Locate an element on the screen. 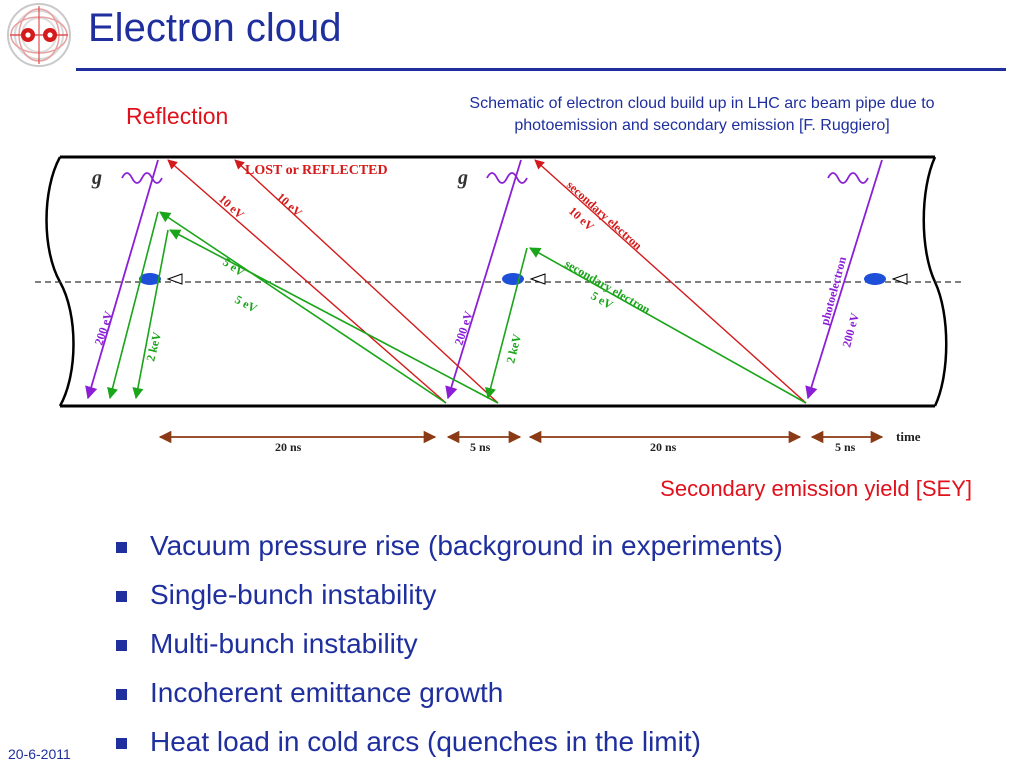 The width and height of the screenshot is (1024, 772). secondary-10ev-path is located at coordinates (670, 281).